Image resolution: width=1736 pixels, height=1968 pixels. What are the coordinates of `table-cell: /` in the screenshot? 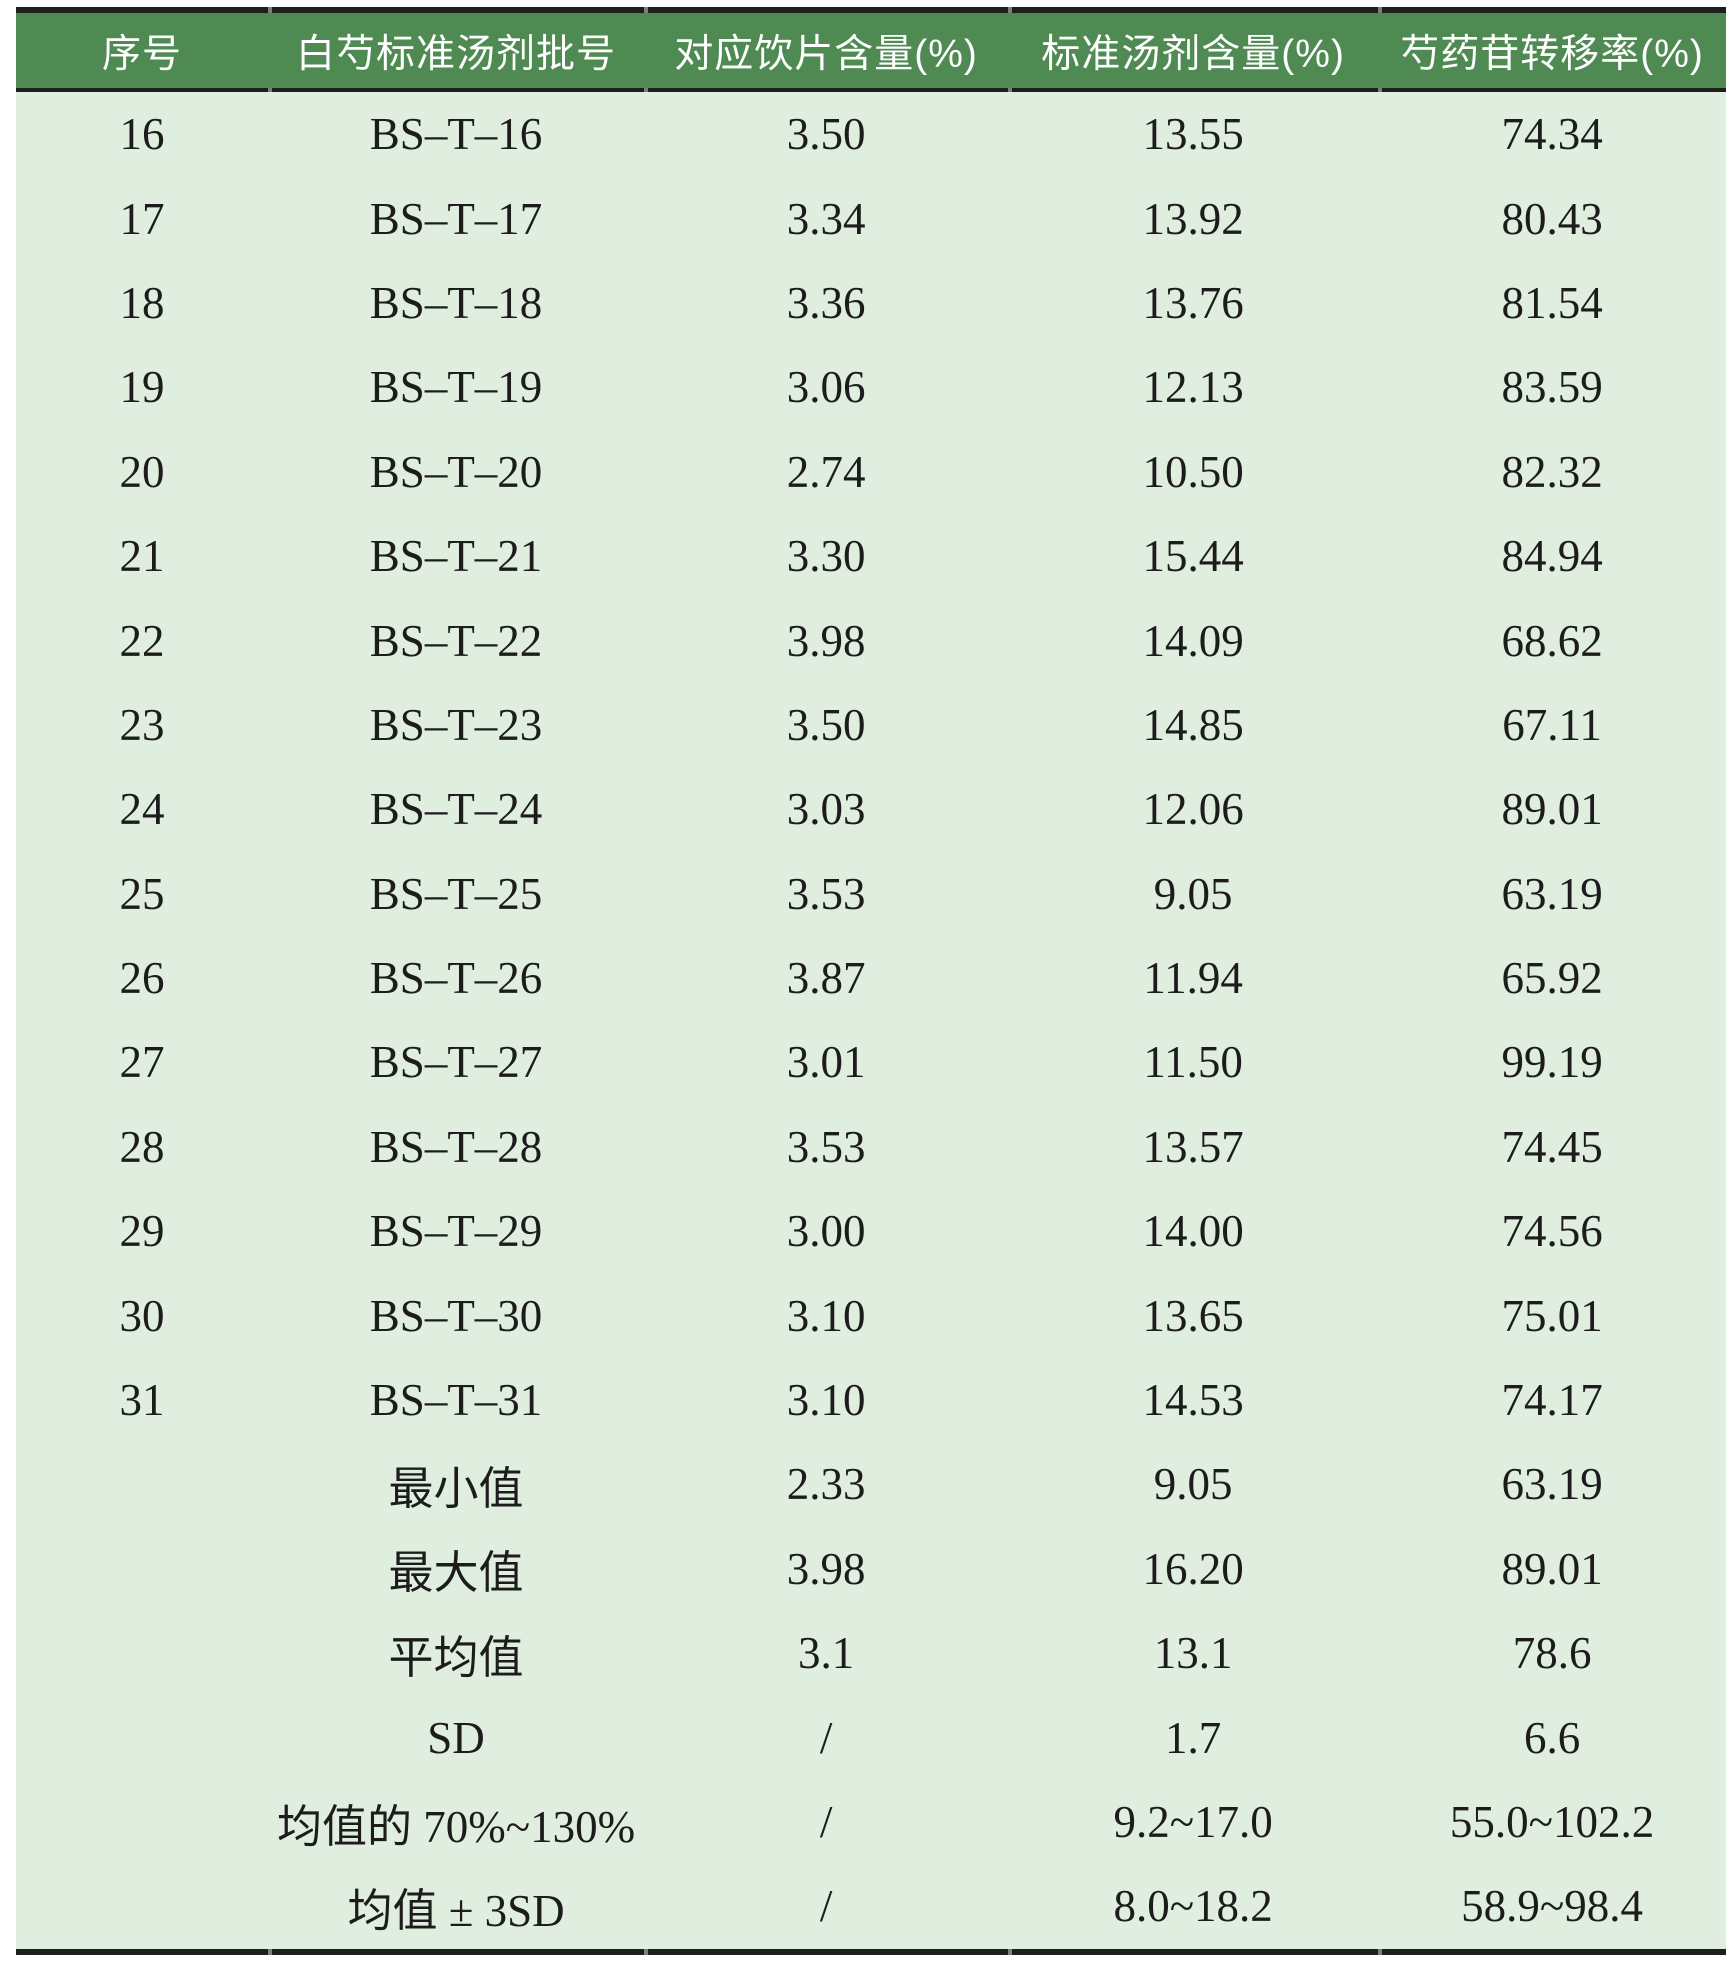 It's located at (826, 1822).